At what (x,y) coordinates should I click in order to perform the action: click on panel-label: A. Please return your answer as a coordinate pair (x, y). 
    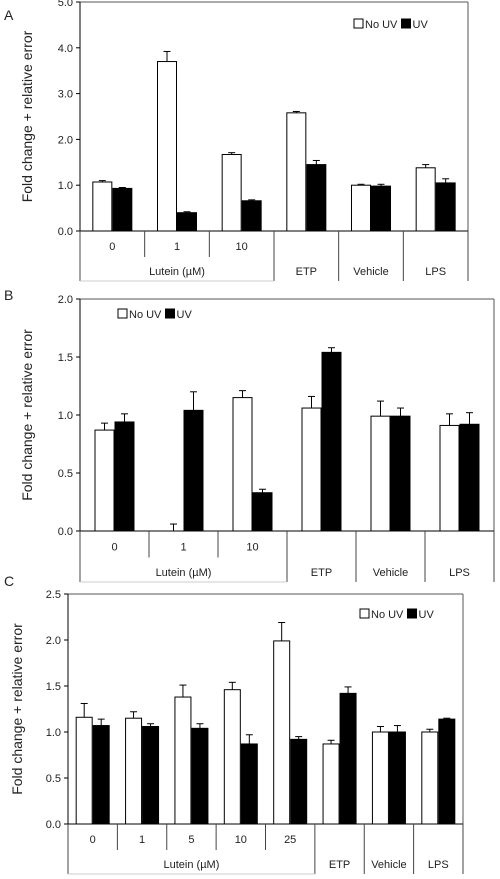
    Looking at the image, I should click on (9, 15).